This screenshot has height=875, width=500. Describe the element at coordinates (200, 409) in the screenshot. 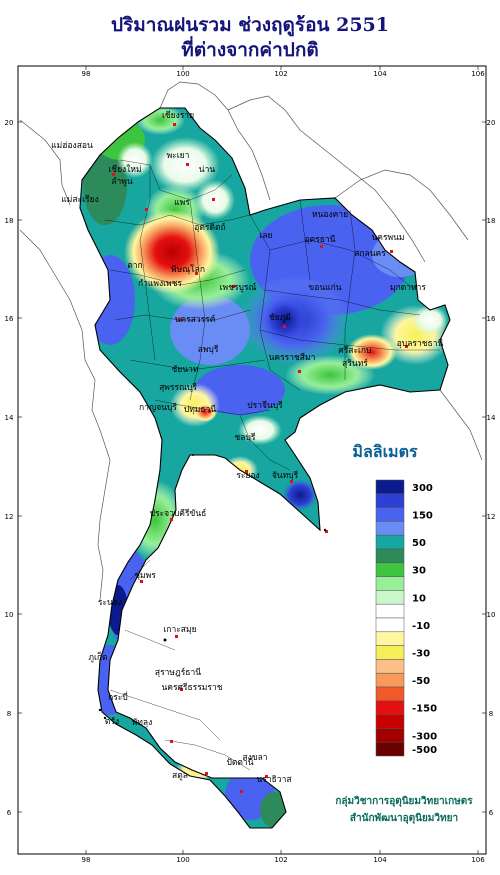

I see `province-label: ปทุมธานี` at that location.